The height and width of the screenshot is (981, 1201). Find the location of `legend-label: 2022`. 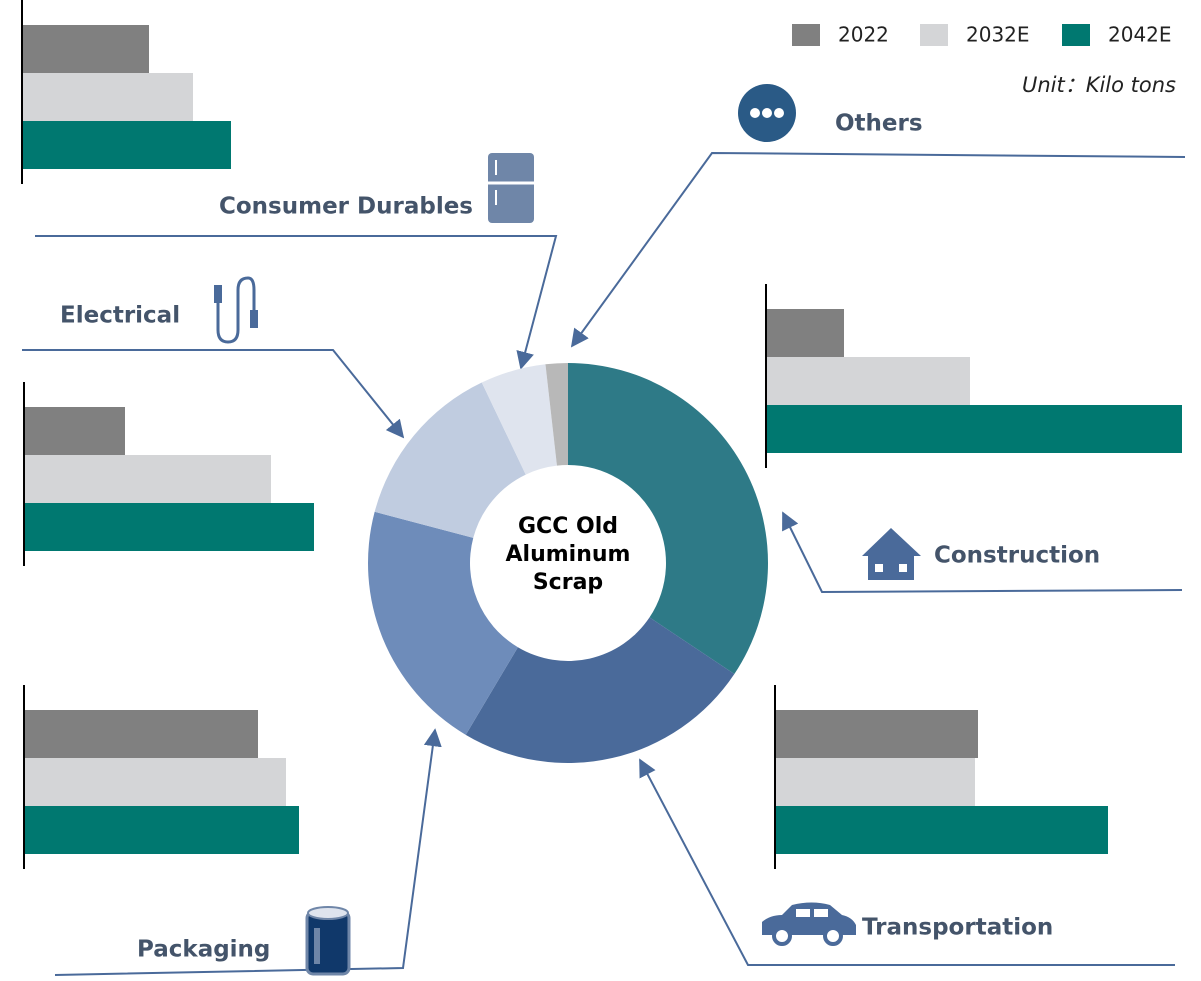

legend-label: 2022 is located at coordinates (863, 35).